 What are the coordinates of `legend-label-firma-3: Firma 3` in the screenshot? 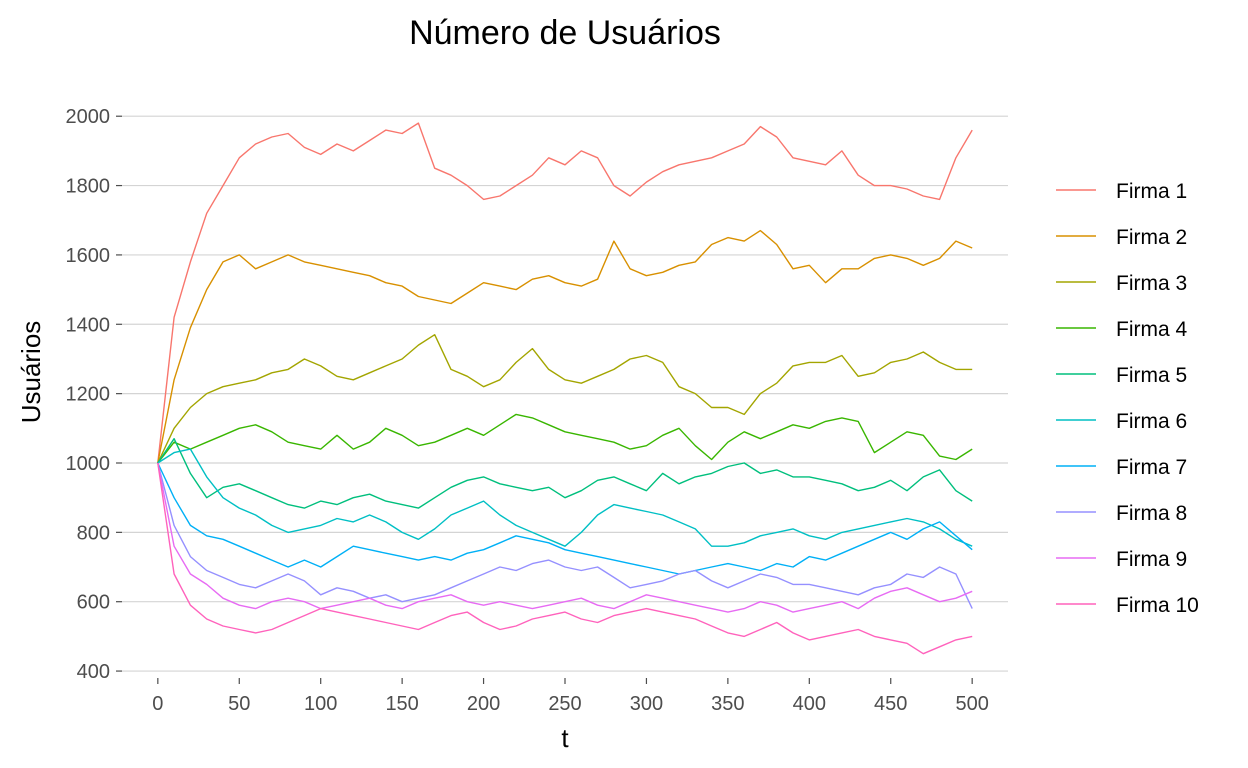 It's located at (1151, 283).